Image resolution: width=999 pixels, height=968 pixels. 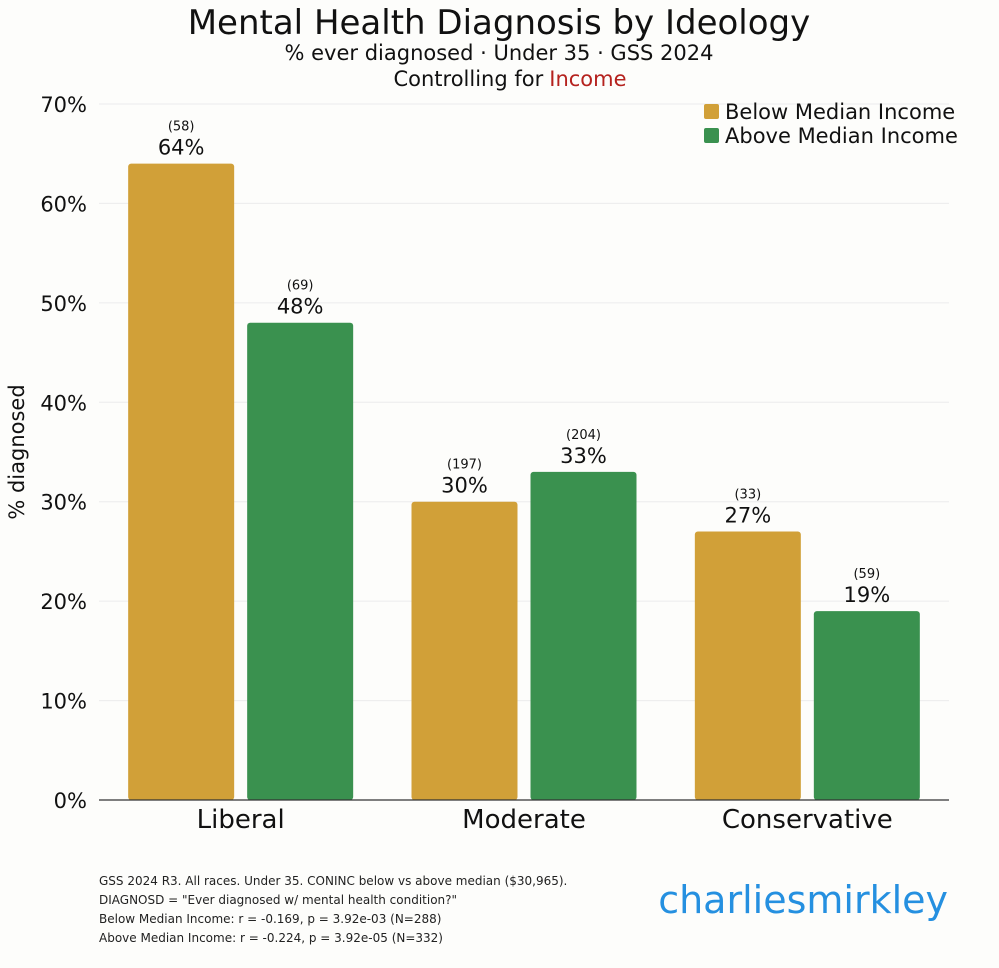 I want to click on legend-label: Above Median Income, so click(x=841, y=136).